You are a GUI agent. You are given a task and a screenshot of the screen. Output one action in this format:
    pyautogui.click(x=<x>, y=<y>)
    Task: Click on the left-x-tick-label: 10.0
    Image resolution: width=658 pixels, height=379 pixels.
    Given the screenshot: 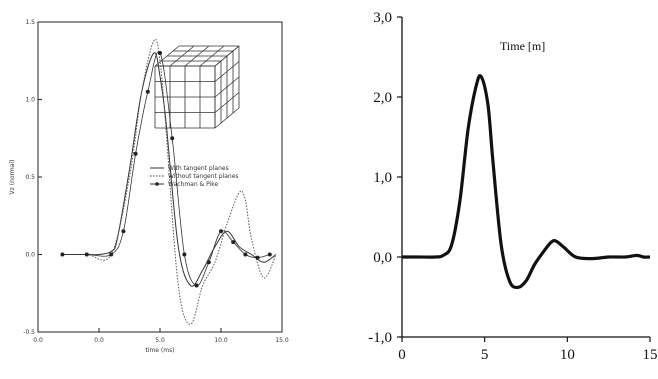 What is the action you would take?
    pyautogui.click(x=221, y=340)
    